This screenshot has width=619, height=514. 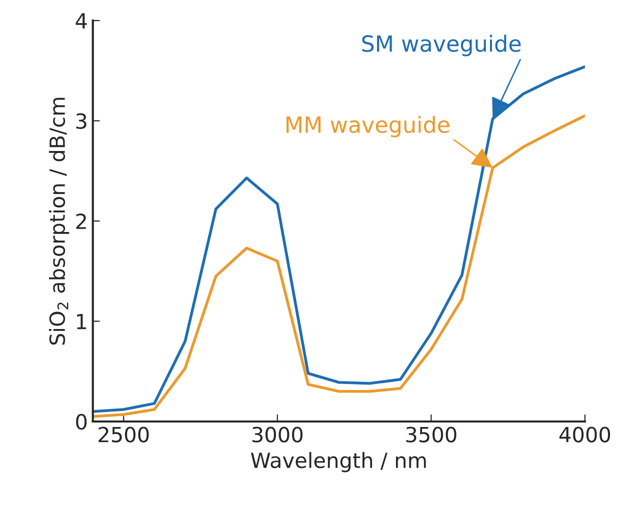 I want to click on x-tick-label: 4000, so click(x=584, y=434).